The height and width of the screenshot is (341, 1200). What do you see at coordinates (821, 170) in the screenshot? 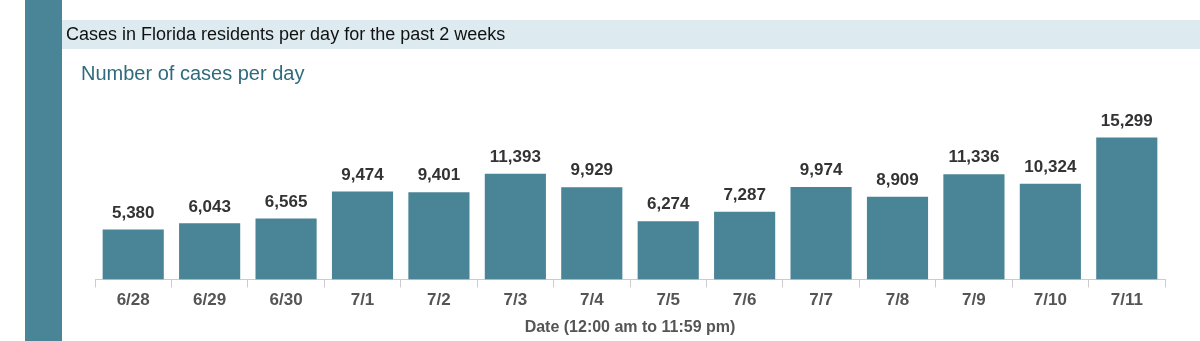
I see `data-label: 9,974` at bounding box center [821, 170].